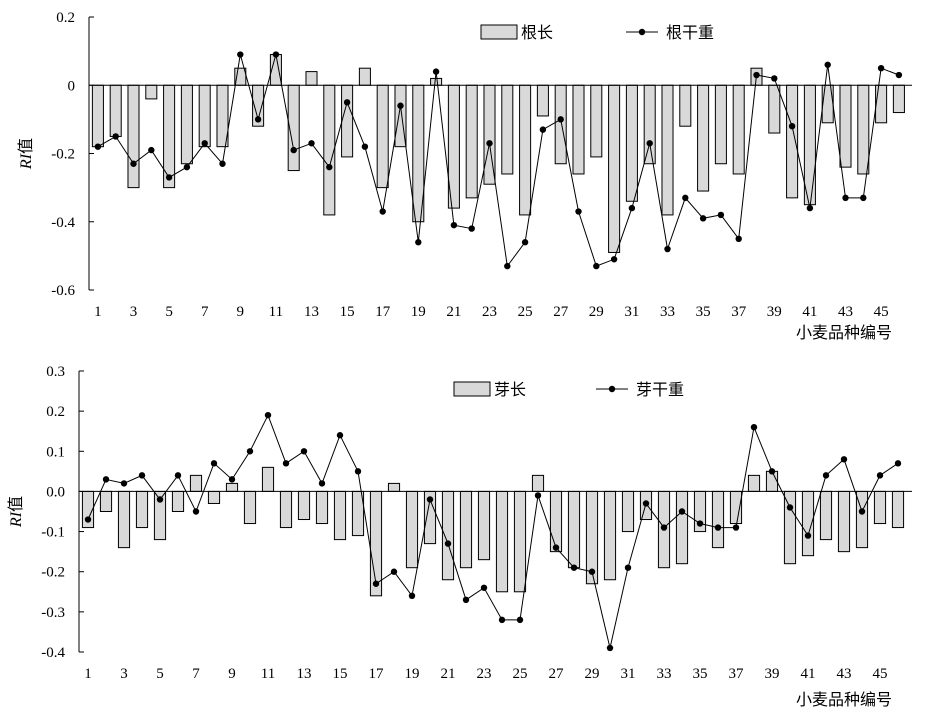 This screenshot has width=929, height=723. Describe the element at coordinates (664, 674) in the screenshot. I see `x-tick-label: 33` at that location.